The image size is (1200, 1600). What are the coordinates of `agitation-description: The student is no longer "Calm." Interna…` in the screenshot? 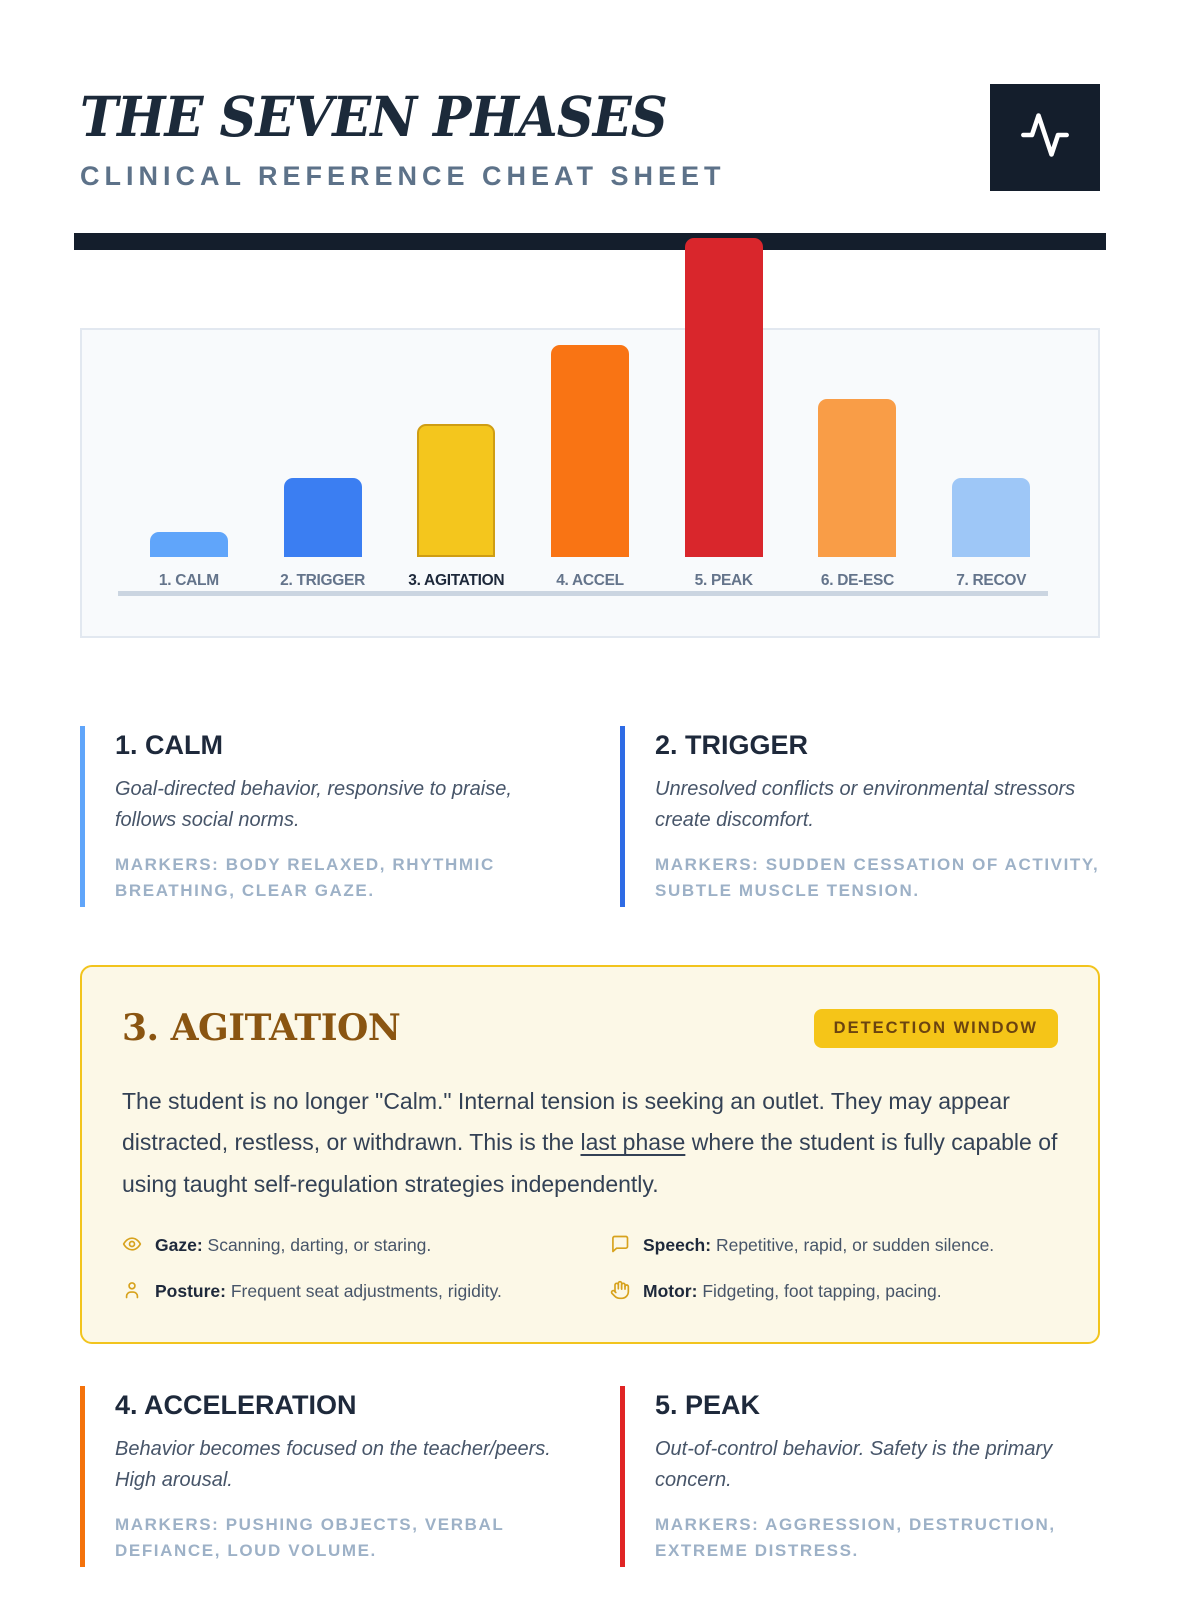 It's located at (590, 1143).